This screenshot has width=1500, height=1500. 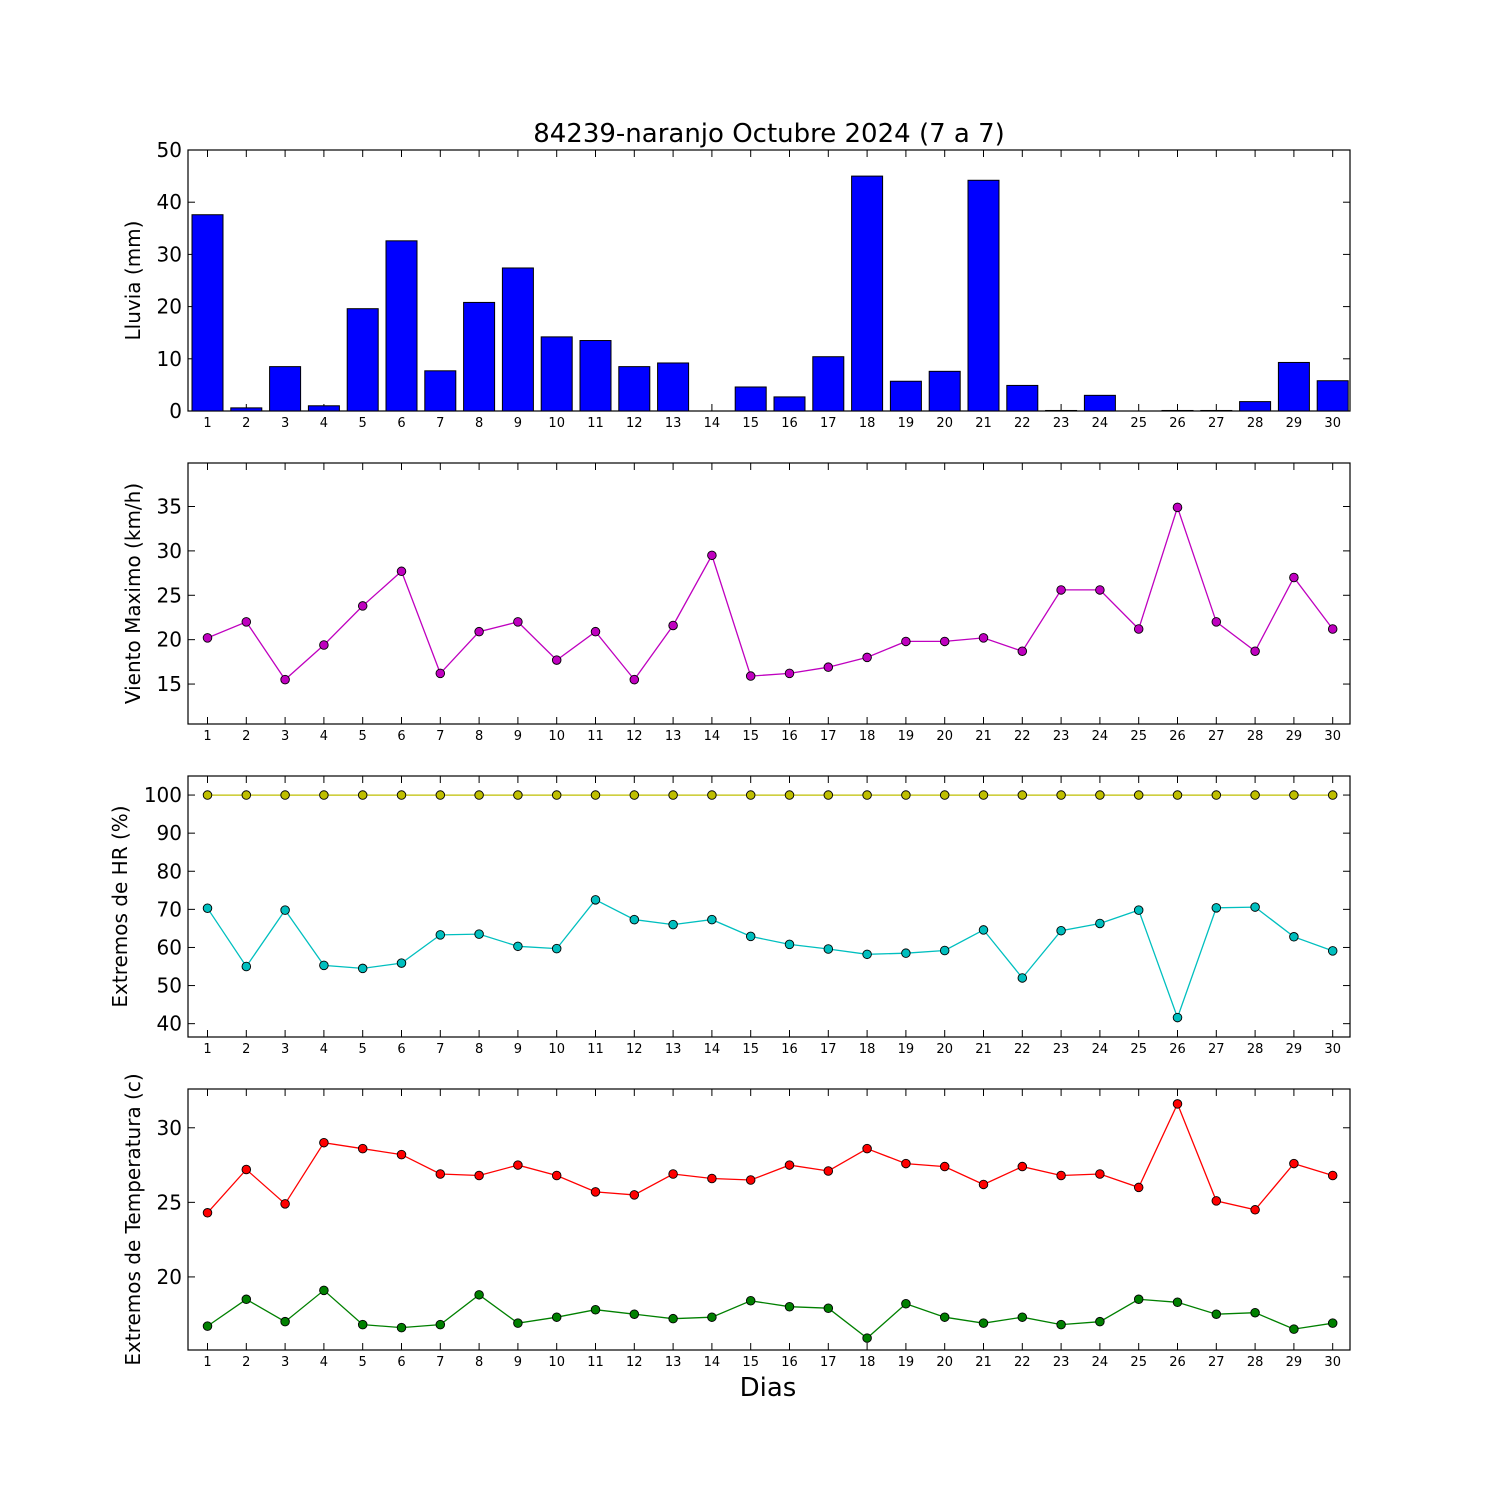 I want to click on y-tick-label: 80, so click(x=169, y=871).